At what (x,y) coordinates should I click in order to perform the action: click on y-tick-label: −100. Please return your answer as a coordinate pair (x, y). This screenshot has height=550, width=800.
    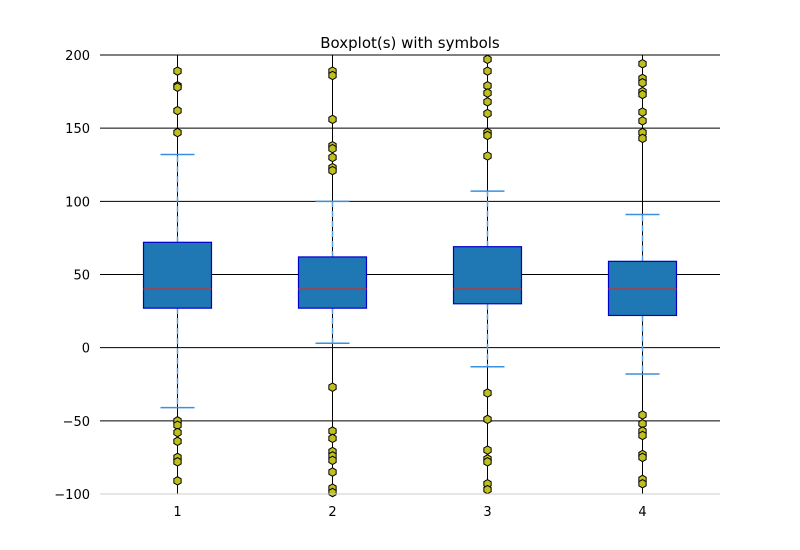
    Looking at the image, I should click on (72, 495).